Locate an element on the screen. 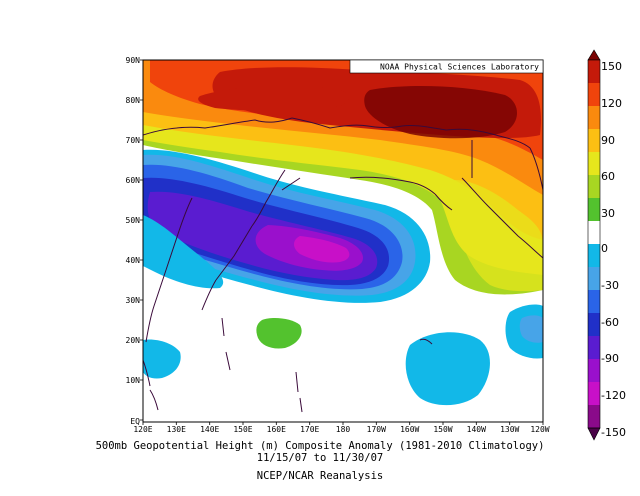 The height and width of the screenshot is (496, 640). colorbar-label: -90 is located at coordinates (610, 358).